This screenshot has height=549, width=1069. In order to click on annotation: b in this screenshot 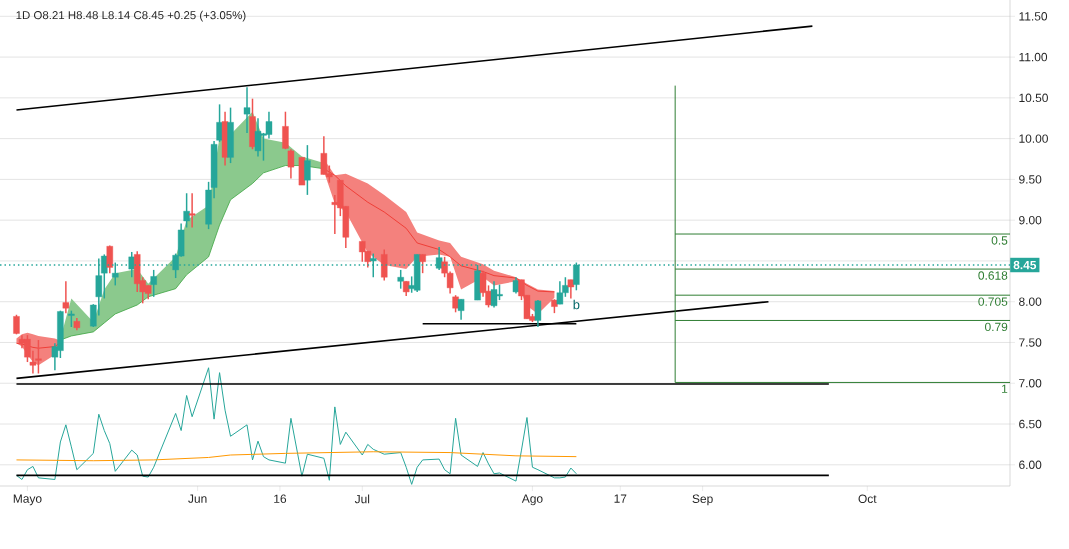, I will do `click(576, 304)`.